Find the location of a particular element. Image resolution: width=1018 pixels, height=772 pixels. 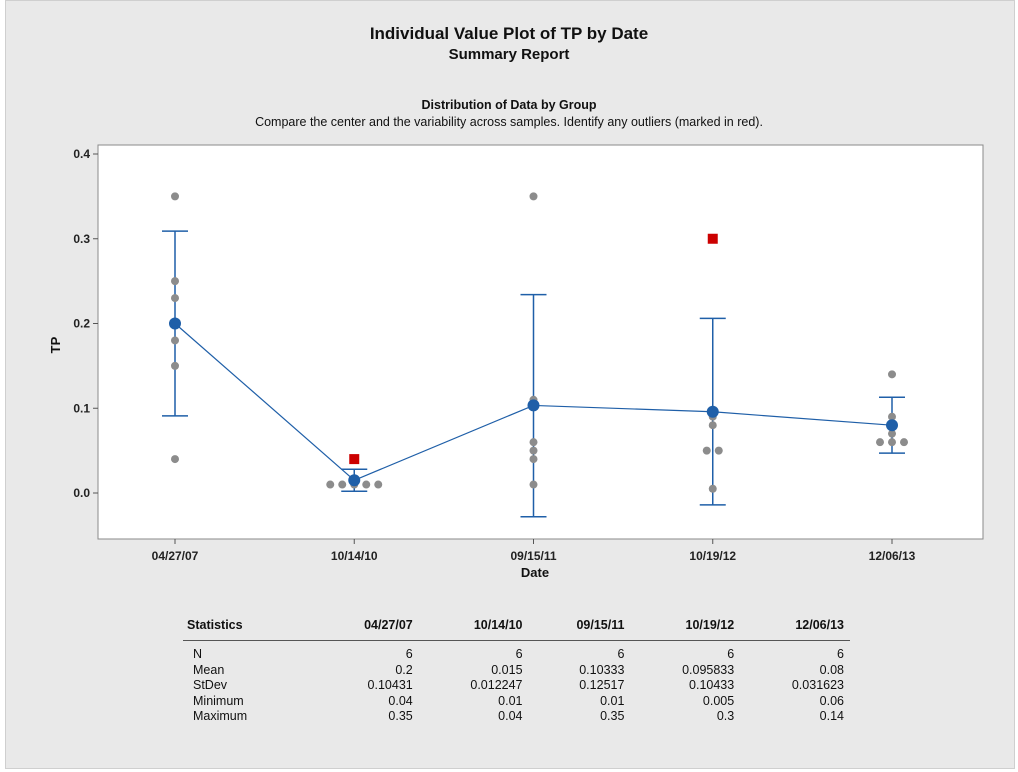

statistic-value: 0.08 is located at coordinates (831, 669).